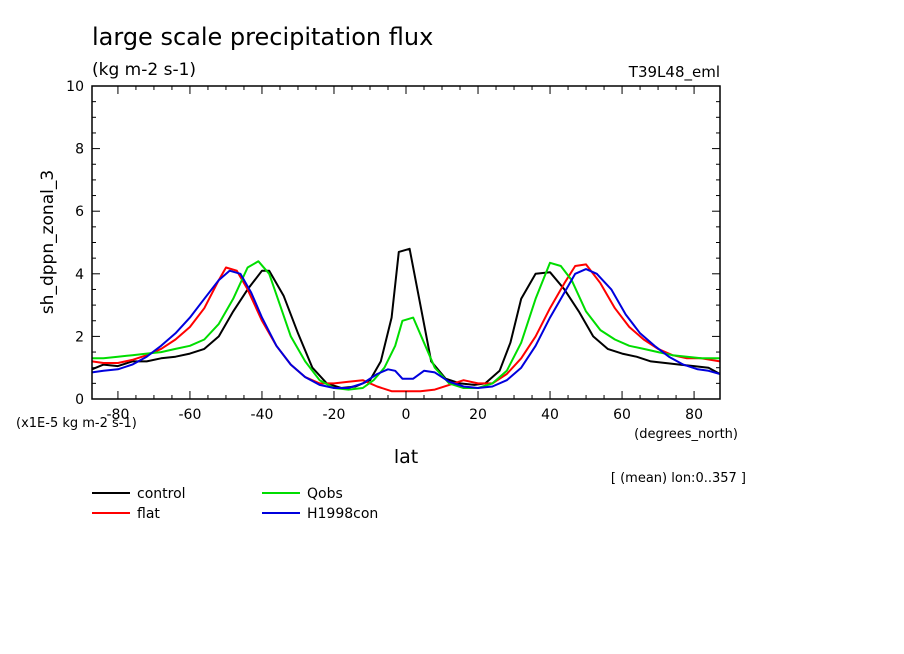 This screenshot has width=904, height=654. Describe the element at coordinates (334, 415) in the screenshot. I see `x-tick-label: -20` at that location.